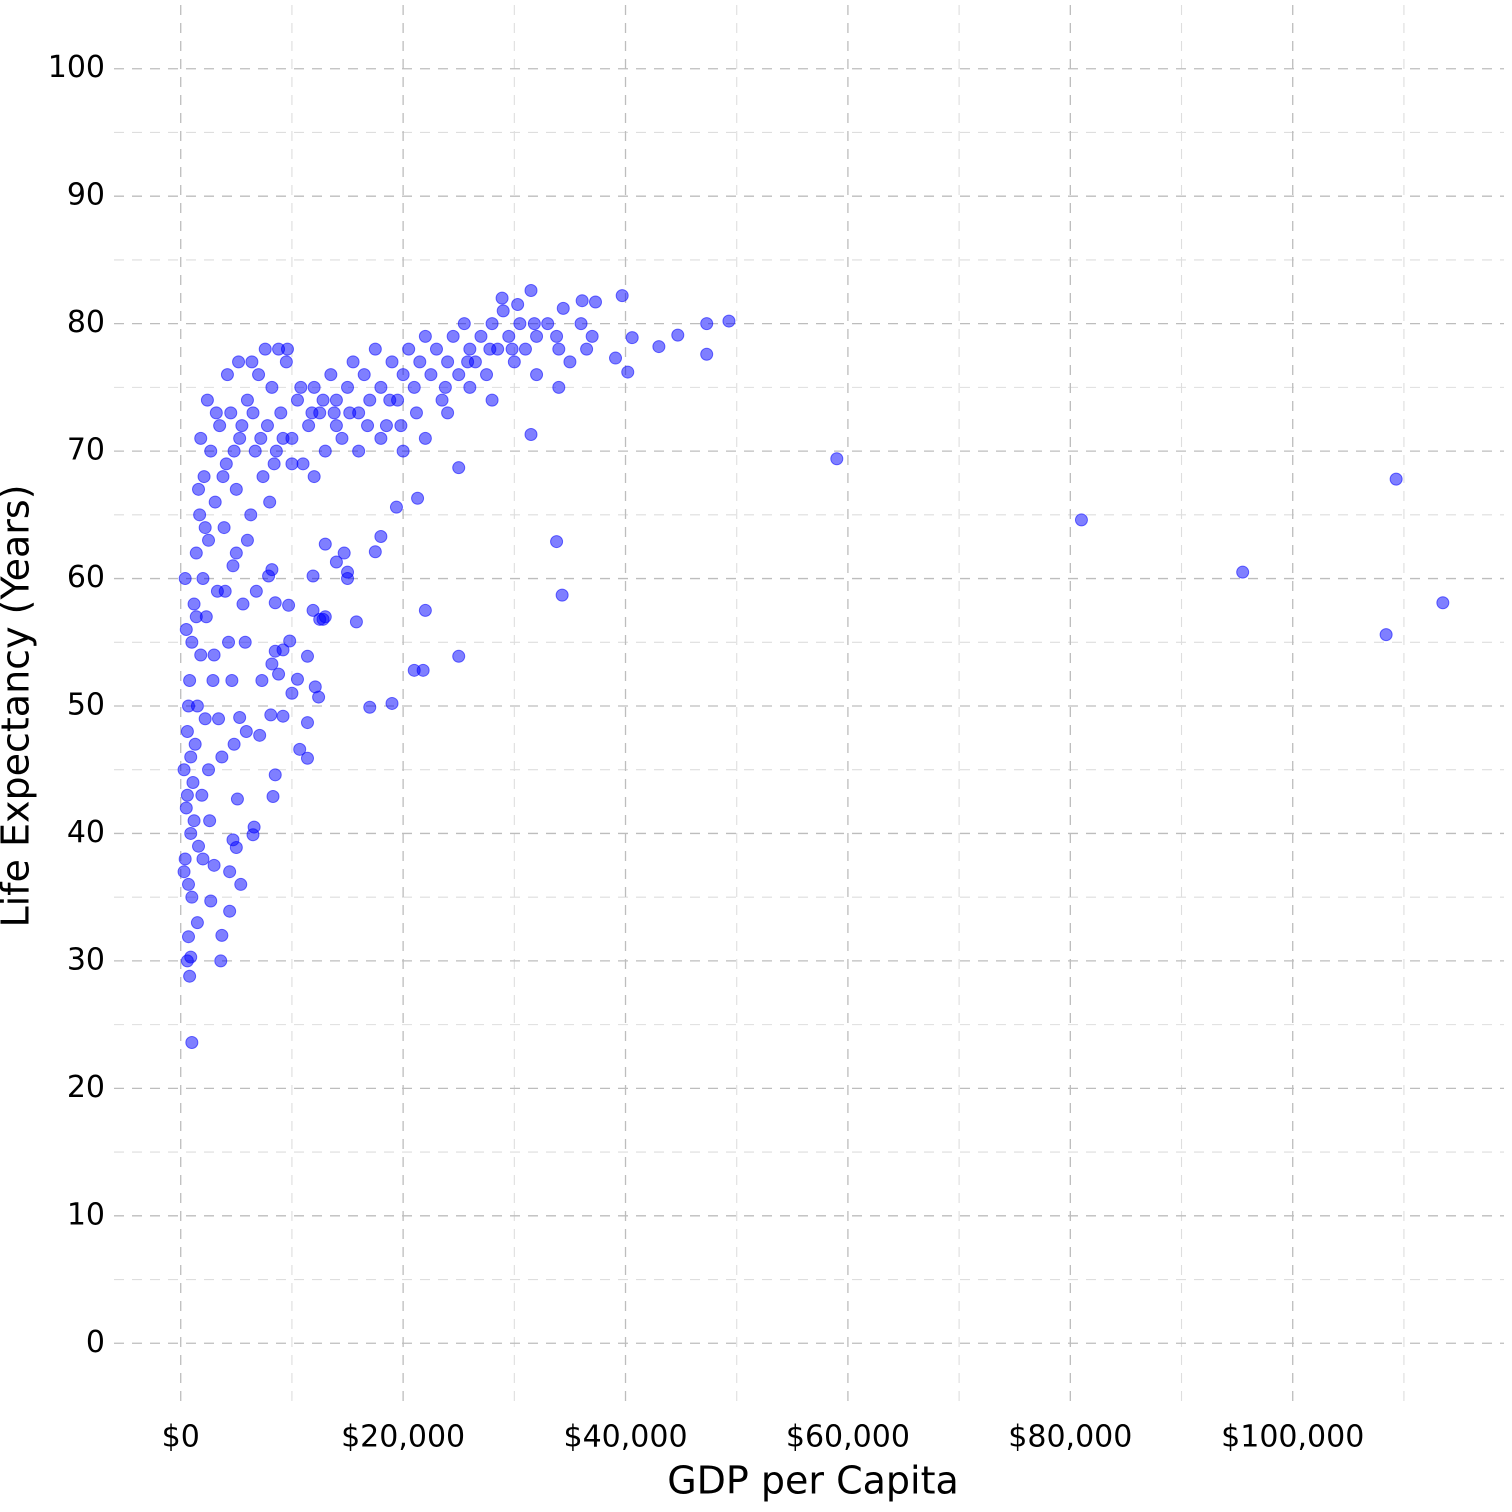 This screenshot has width=1512, height=1512. I want to click on y-tick-label: 80, so click(86, 322).